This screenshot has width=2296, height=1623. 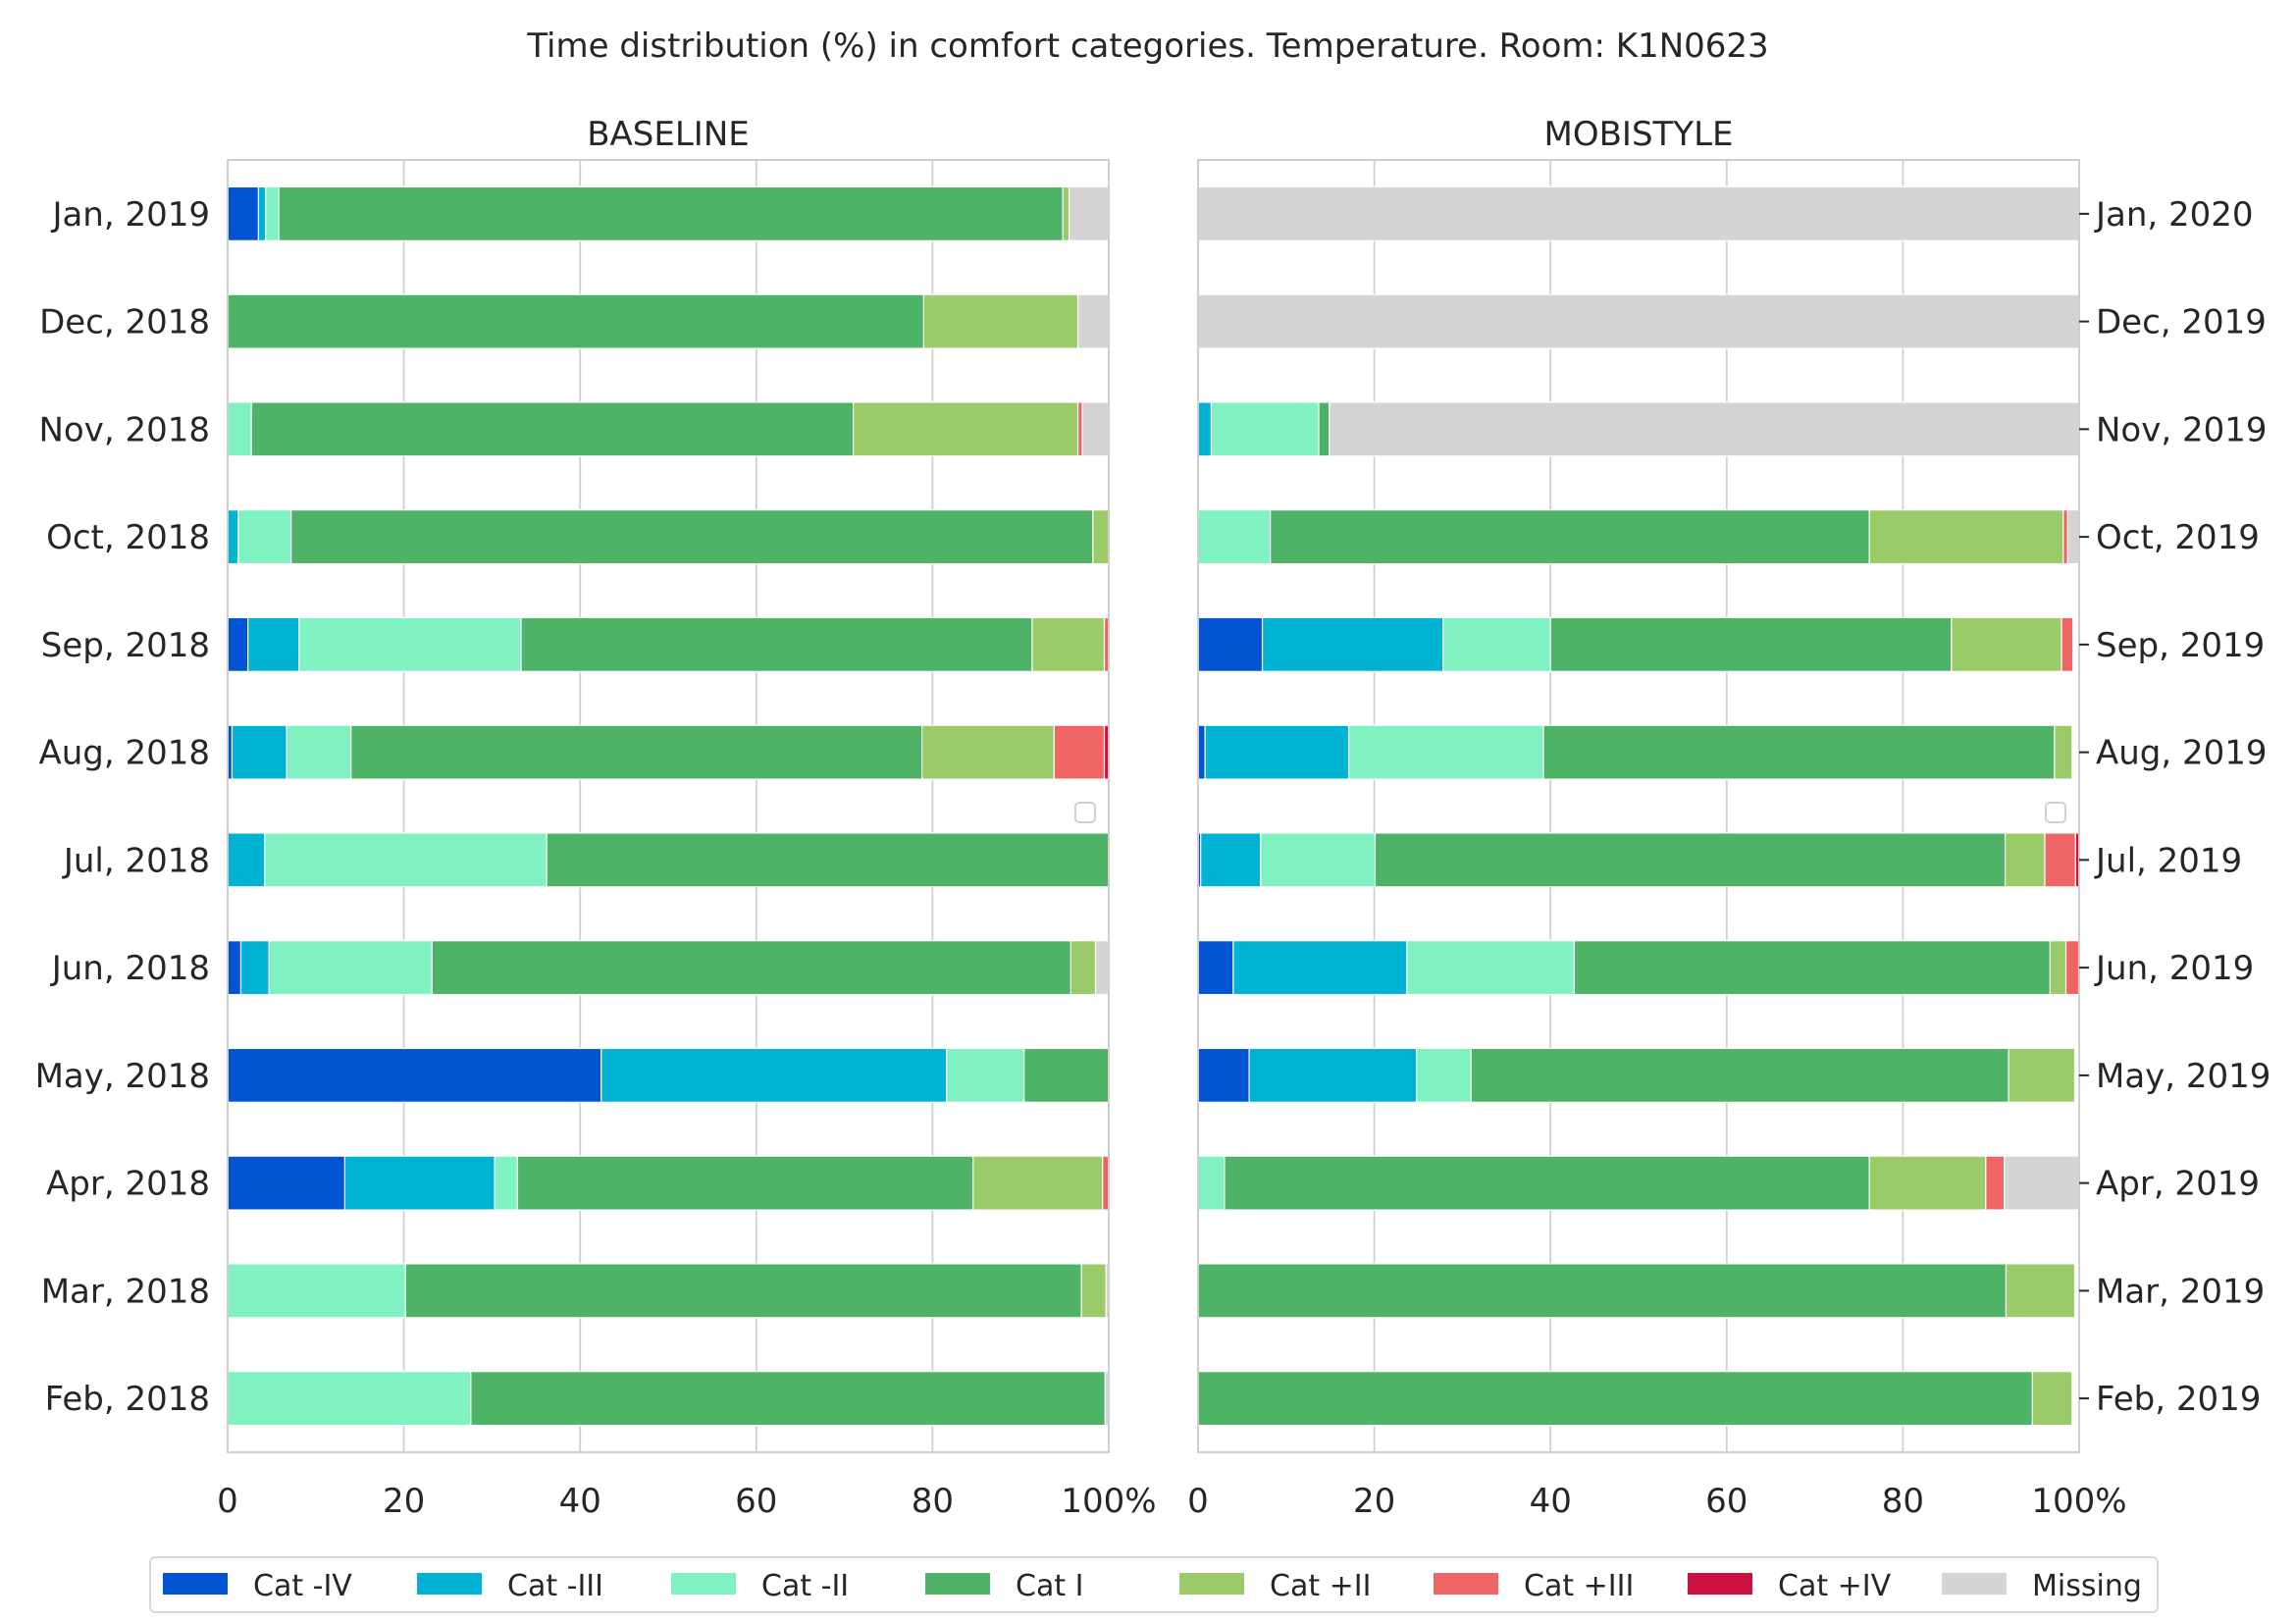 I want to click on y-tick-label: Feb, 2018, so click(x=127, y=1399).